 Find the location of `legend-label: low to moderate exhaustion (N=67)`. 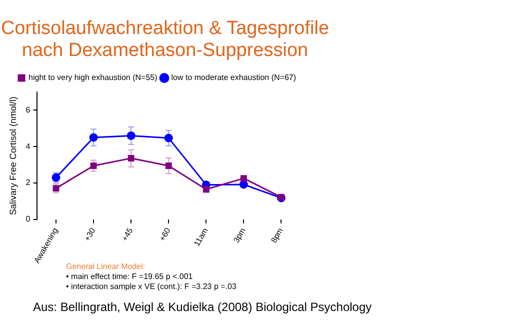

legend-label: low to moderate exhaustion (N=67) is located at coordinates (233, 77).